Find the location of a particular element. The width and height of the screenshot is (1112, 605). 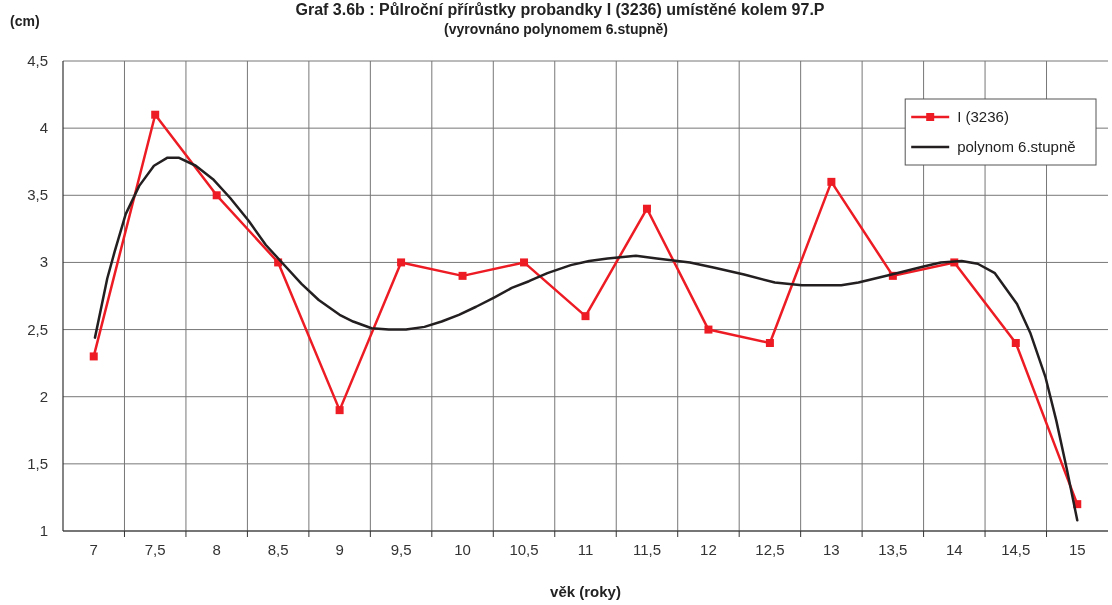

x-tick-label: 13 is located at coordinates (831, 549).